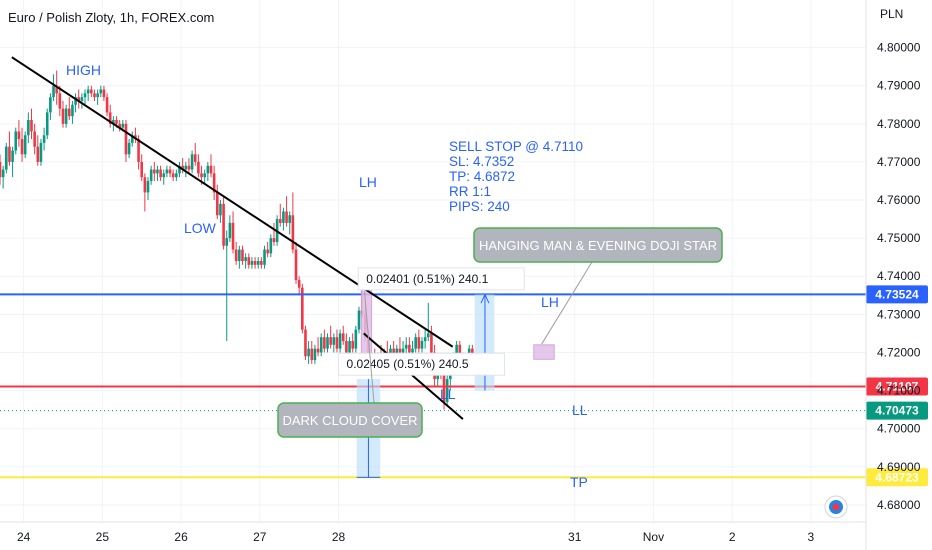 The image size is (932, 550). Describe the element at coordinates (811, 537) in the screenshot. I see `x-tick-label: 3` at that location.